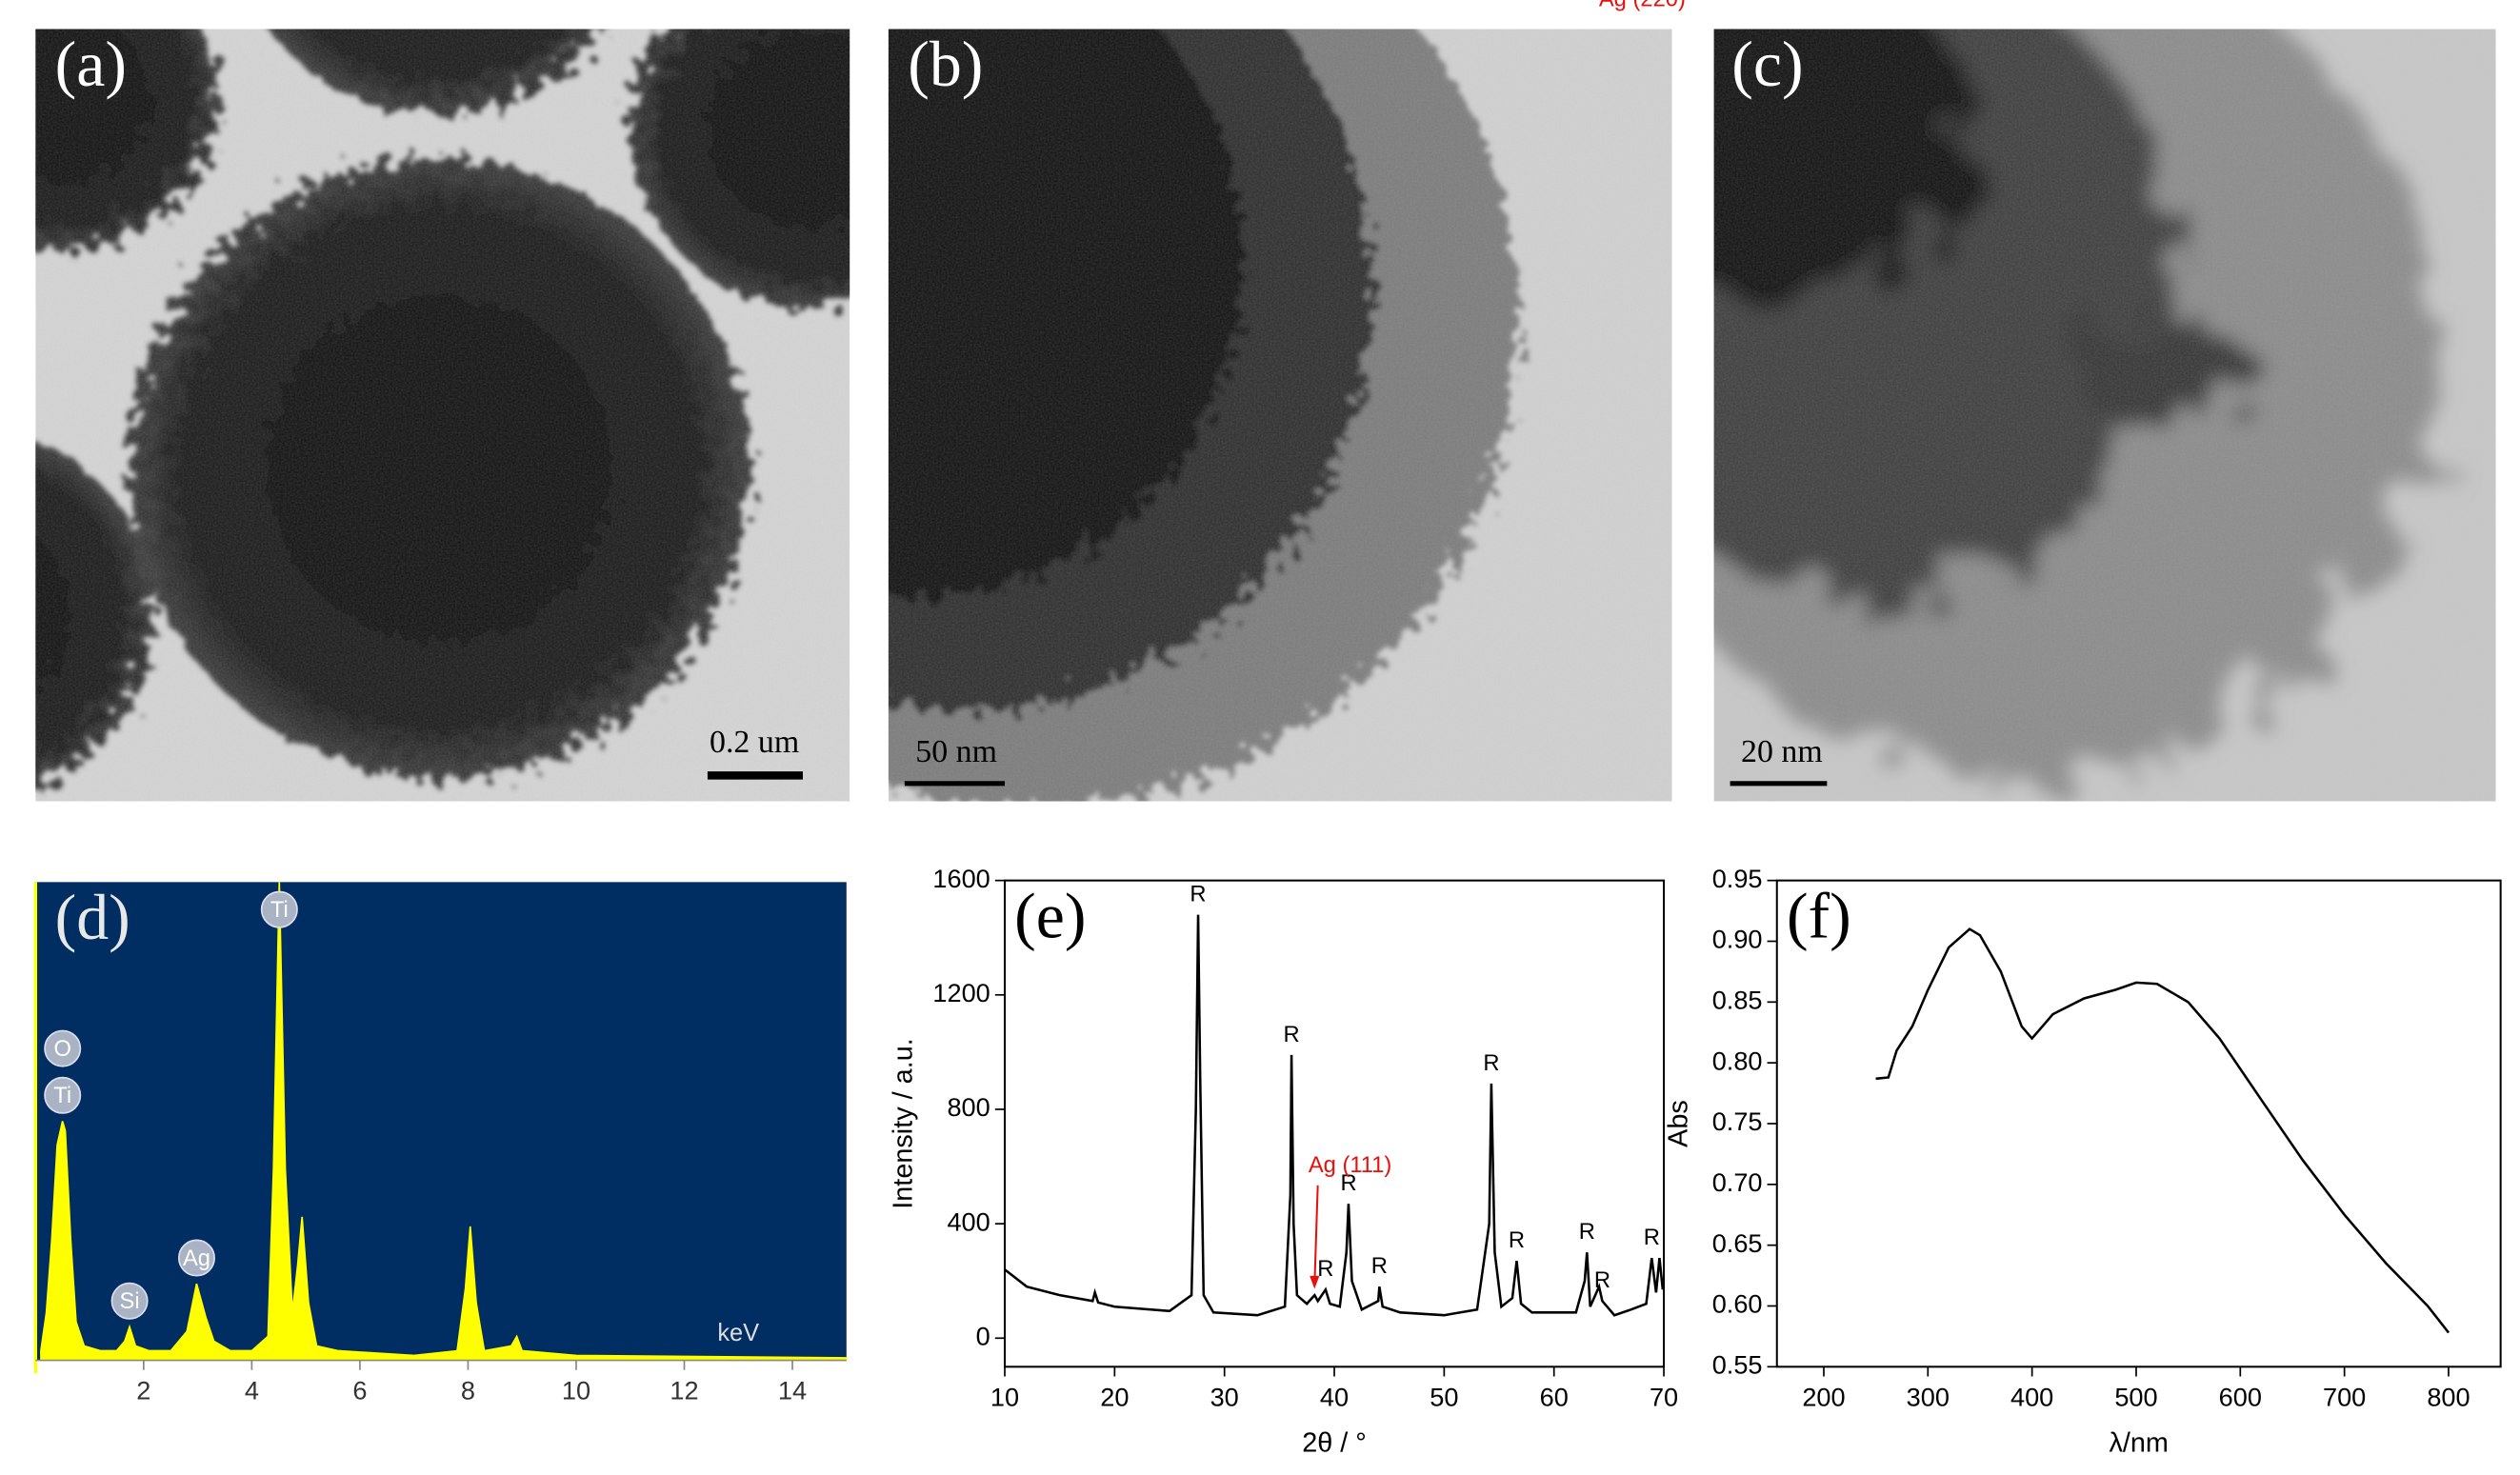 This screenshot has height=1475, width=2520. Describe the element at coordinates (956, 752) in the screenshot. I see `scale-bar-label: 50 nm` at that location.